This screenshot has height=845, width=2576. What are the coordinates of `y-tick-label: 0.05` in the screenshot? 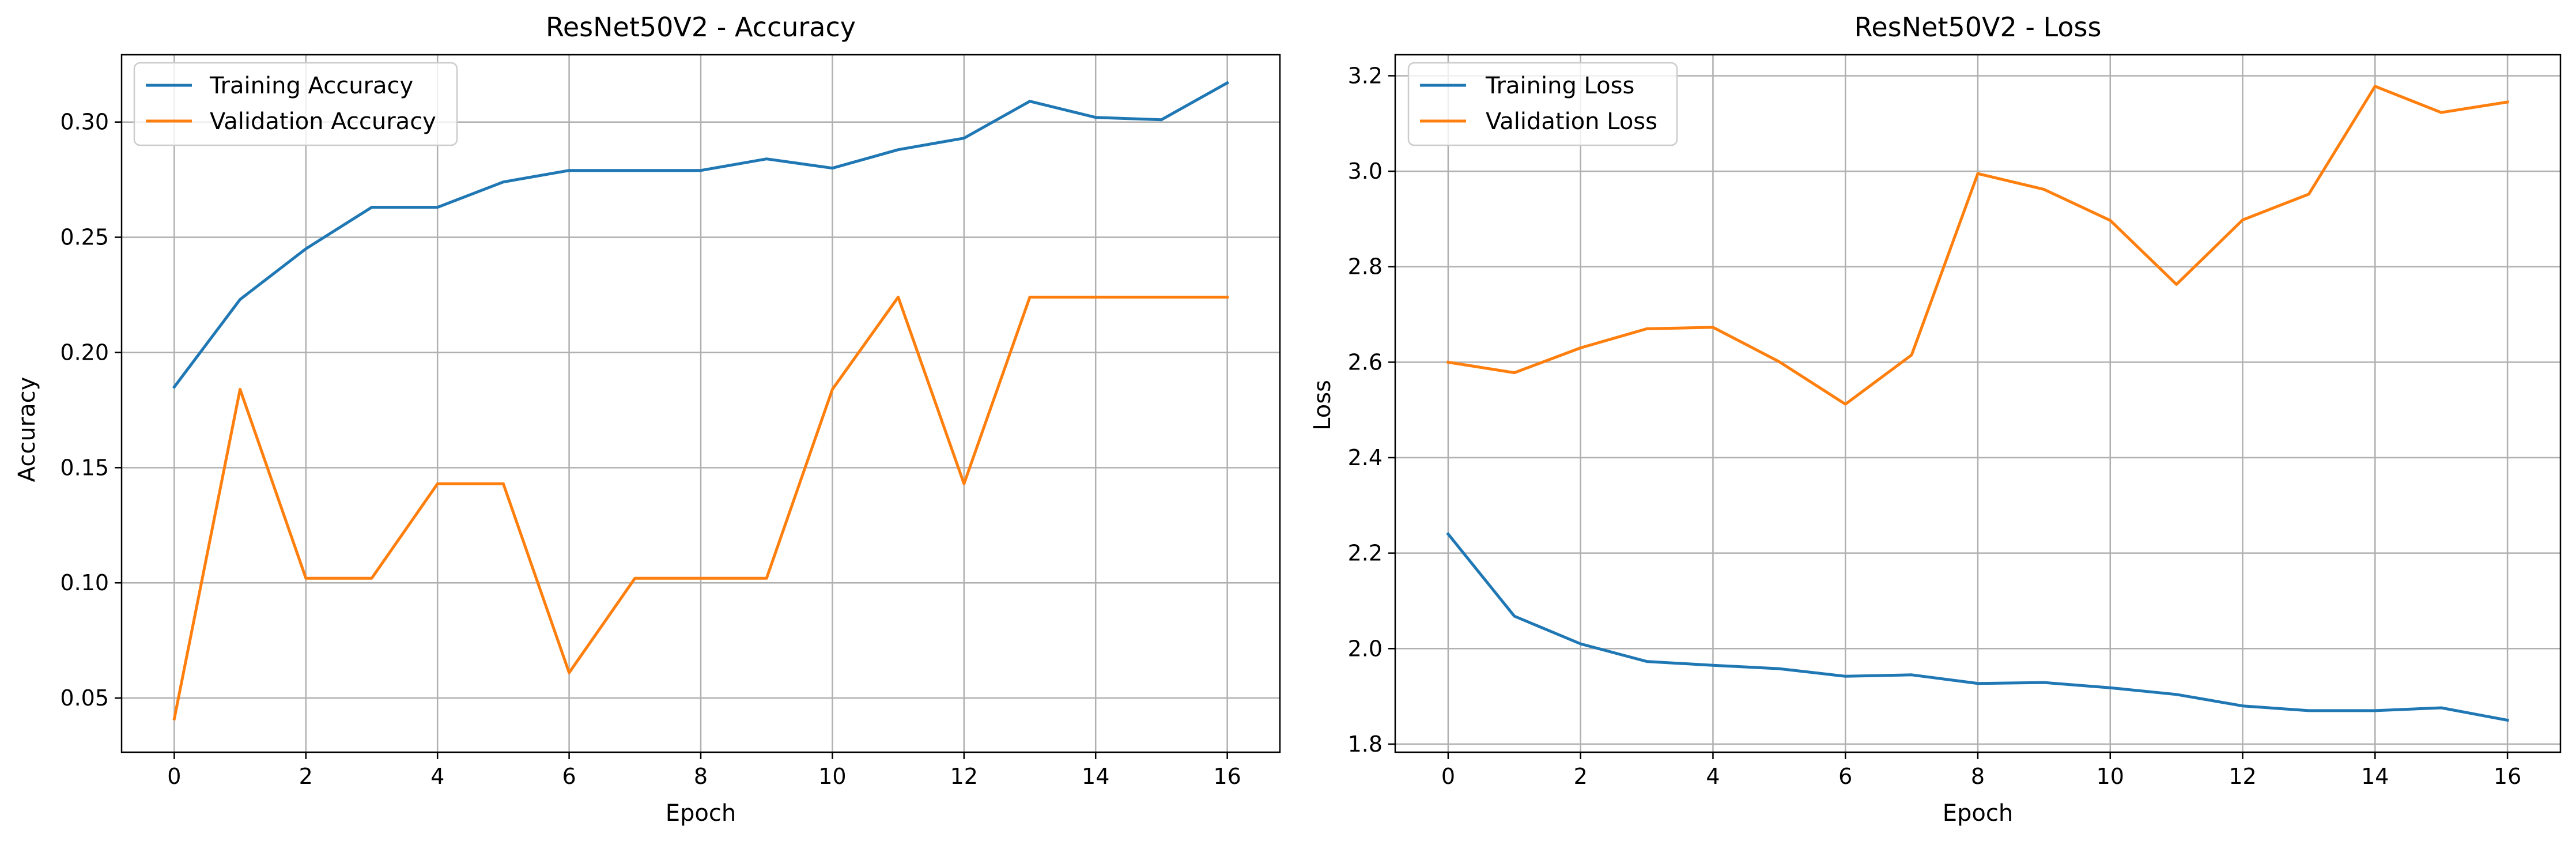 It's located at (84, 698).